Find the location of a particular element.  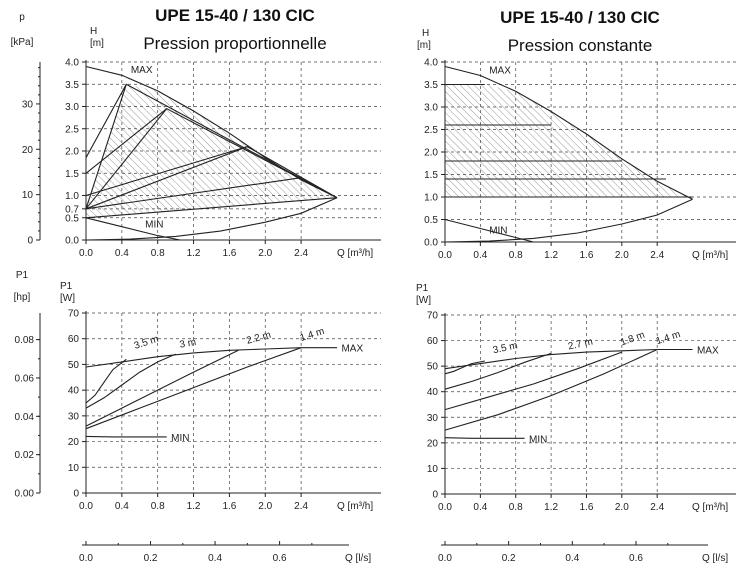

head-prop-y-tick-label: 3.5 is located at coordinates (72, 85).